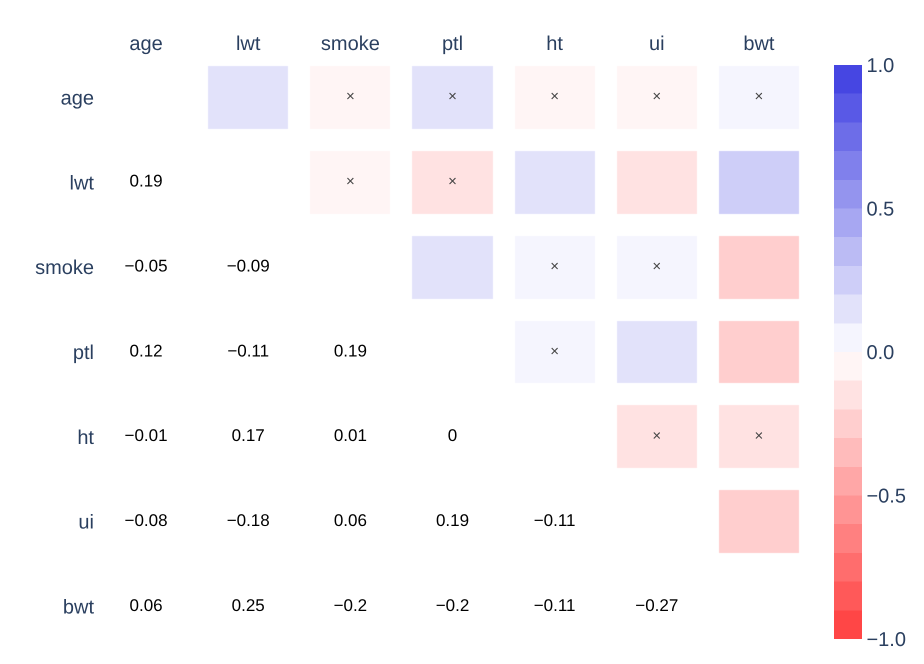 This screenshot has width=924, height=664. Describe the element at coordinates (83, 353) in the screenshot. I see `y-tick-label: ptl` at that location.